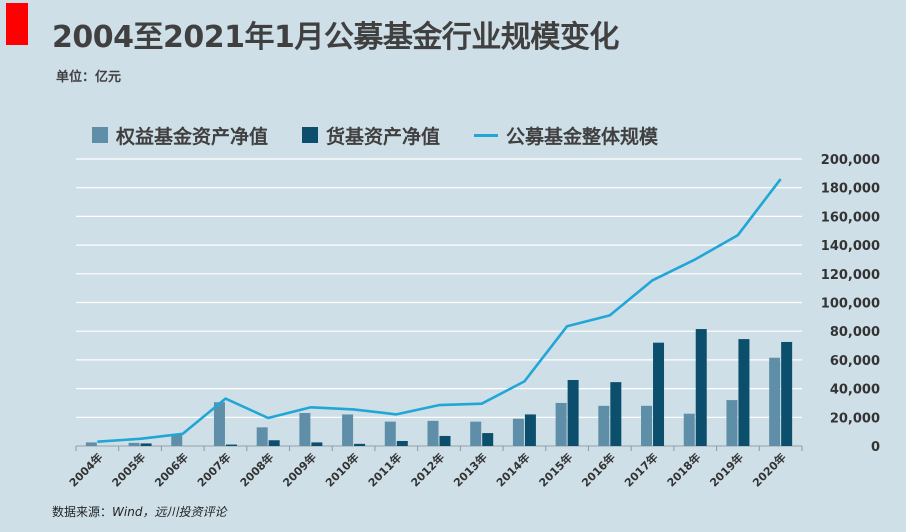 This screenshot has height=532, width=906. I want to click on source-text: Wind，远川投资评论, so click(169, 512).